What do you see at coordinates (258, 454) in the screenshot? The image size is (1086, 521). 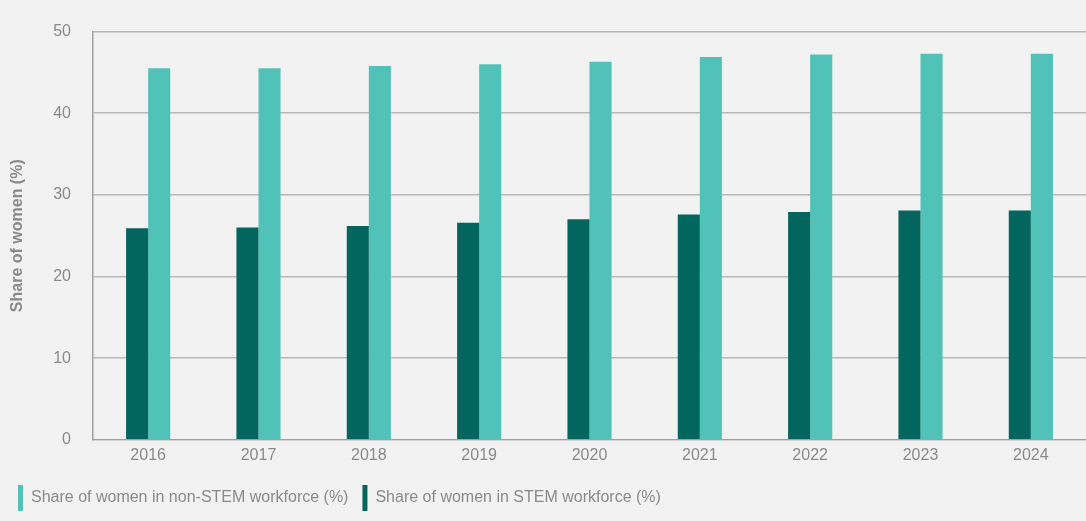 I see `x-tick-label: 2017` at bounding box center [258, 454].